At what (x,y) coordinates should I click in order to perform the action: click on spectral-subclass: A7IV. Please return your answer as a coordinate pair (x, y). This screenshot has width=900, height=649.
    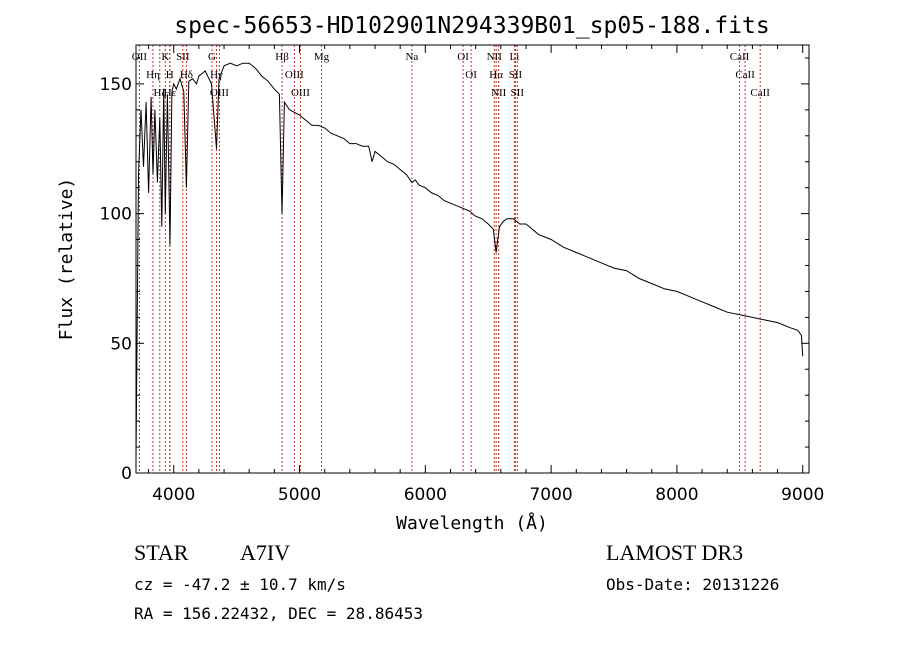
    Looking at the image, I should click on (265, 552).